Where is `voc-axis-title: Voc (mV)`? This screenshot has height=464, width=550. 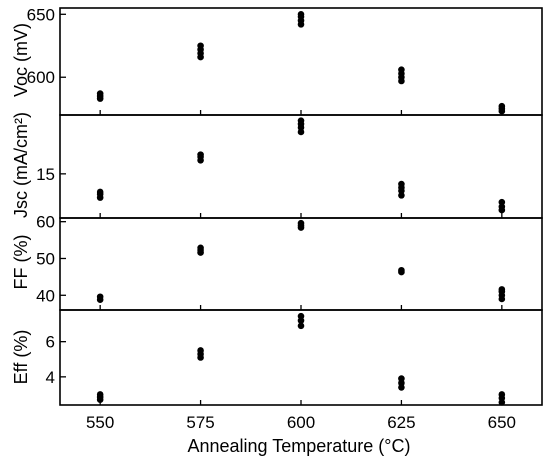
voc-axis-title: Voc (mV) is located at coordinates (21, 60).